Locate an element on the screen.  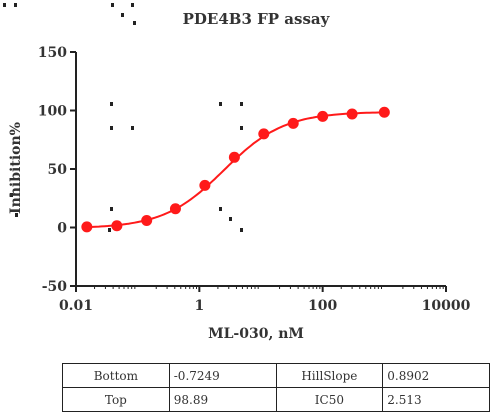
parameter-value: -0.7249 is located at coordinates (222, 375).